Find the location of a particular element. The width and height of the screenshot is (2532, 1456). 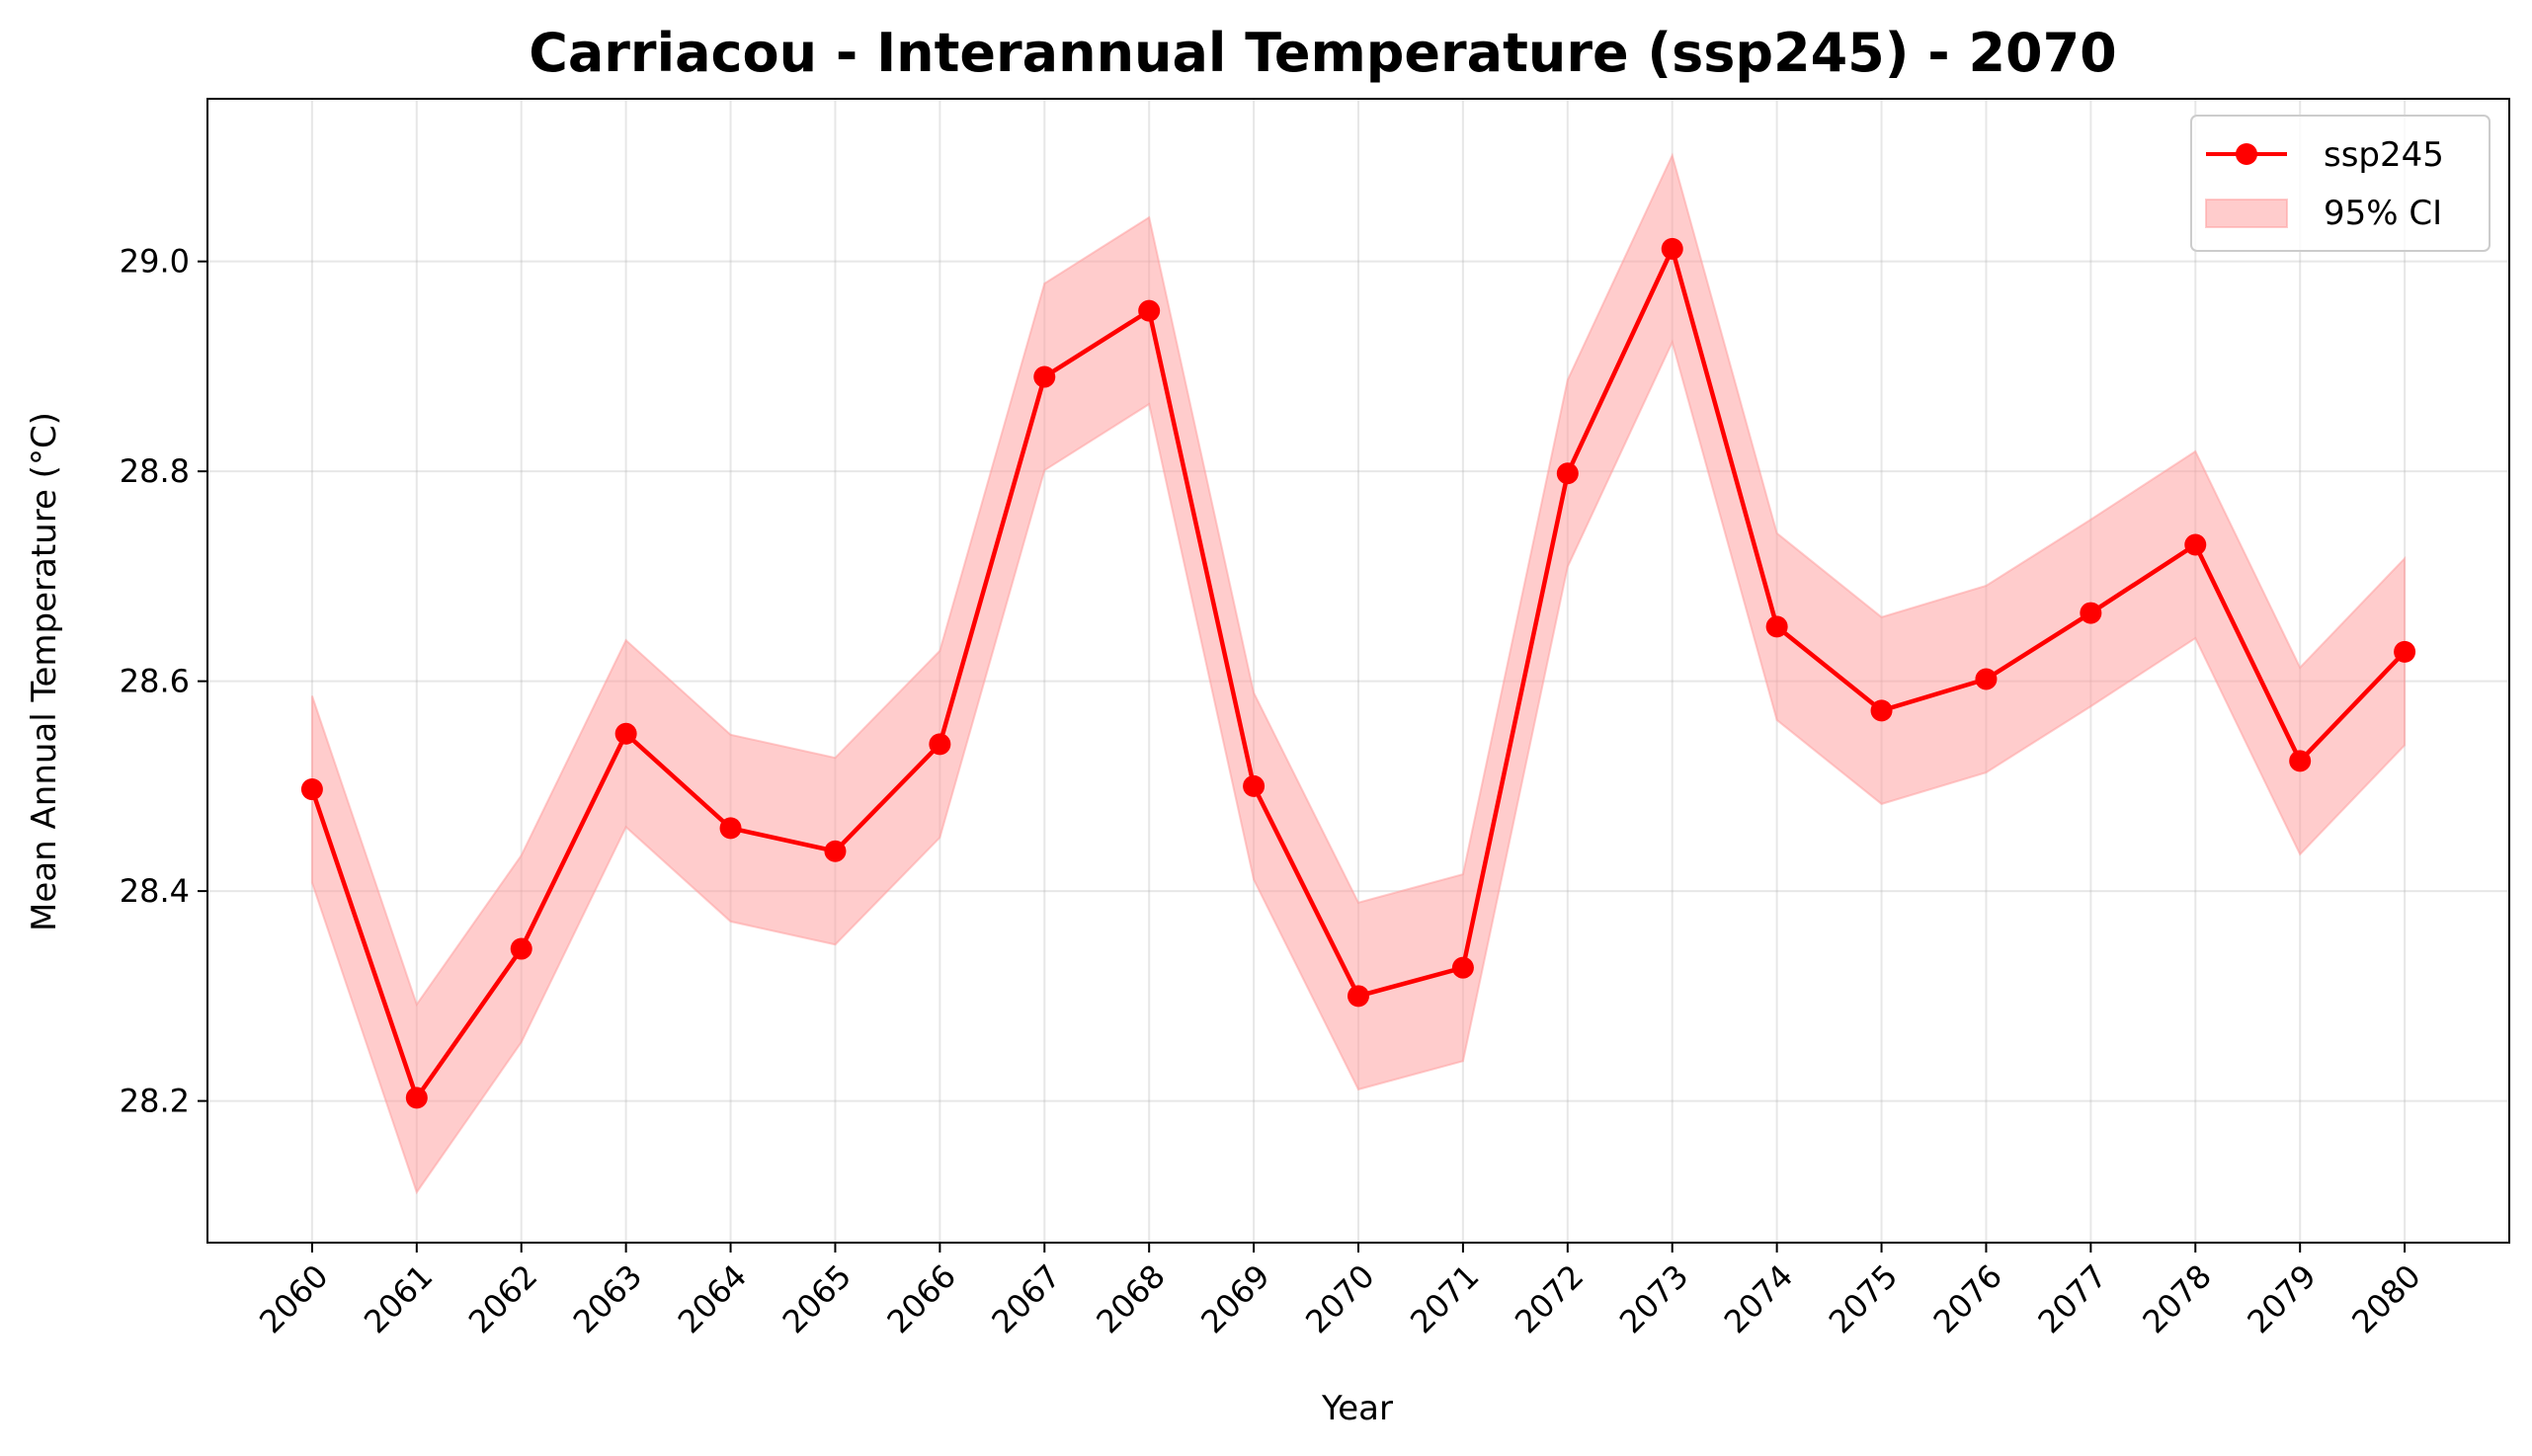

x-tick-label: 2080 is located at coordinates (2385, 1298).